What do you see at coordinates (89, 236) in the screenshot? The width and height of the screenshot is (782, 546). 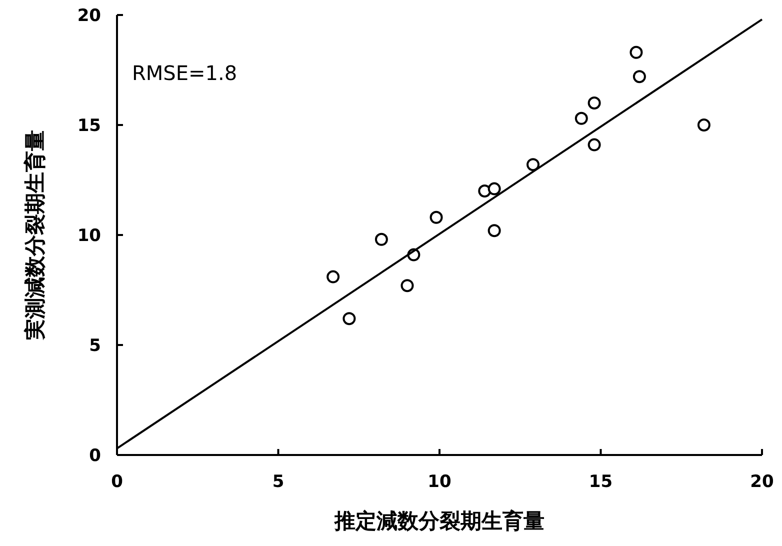 I see `y-tick-label: 10` at bounding box center [89, 236].